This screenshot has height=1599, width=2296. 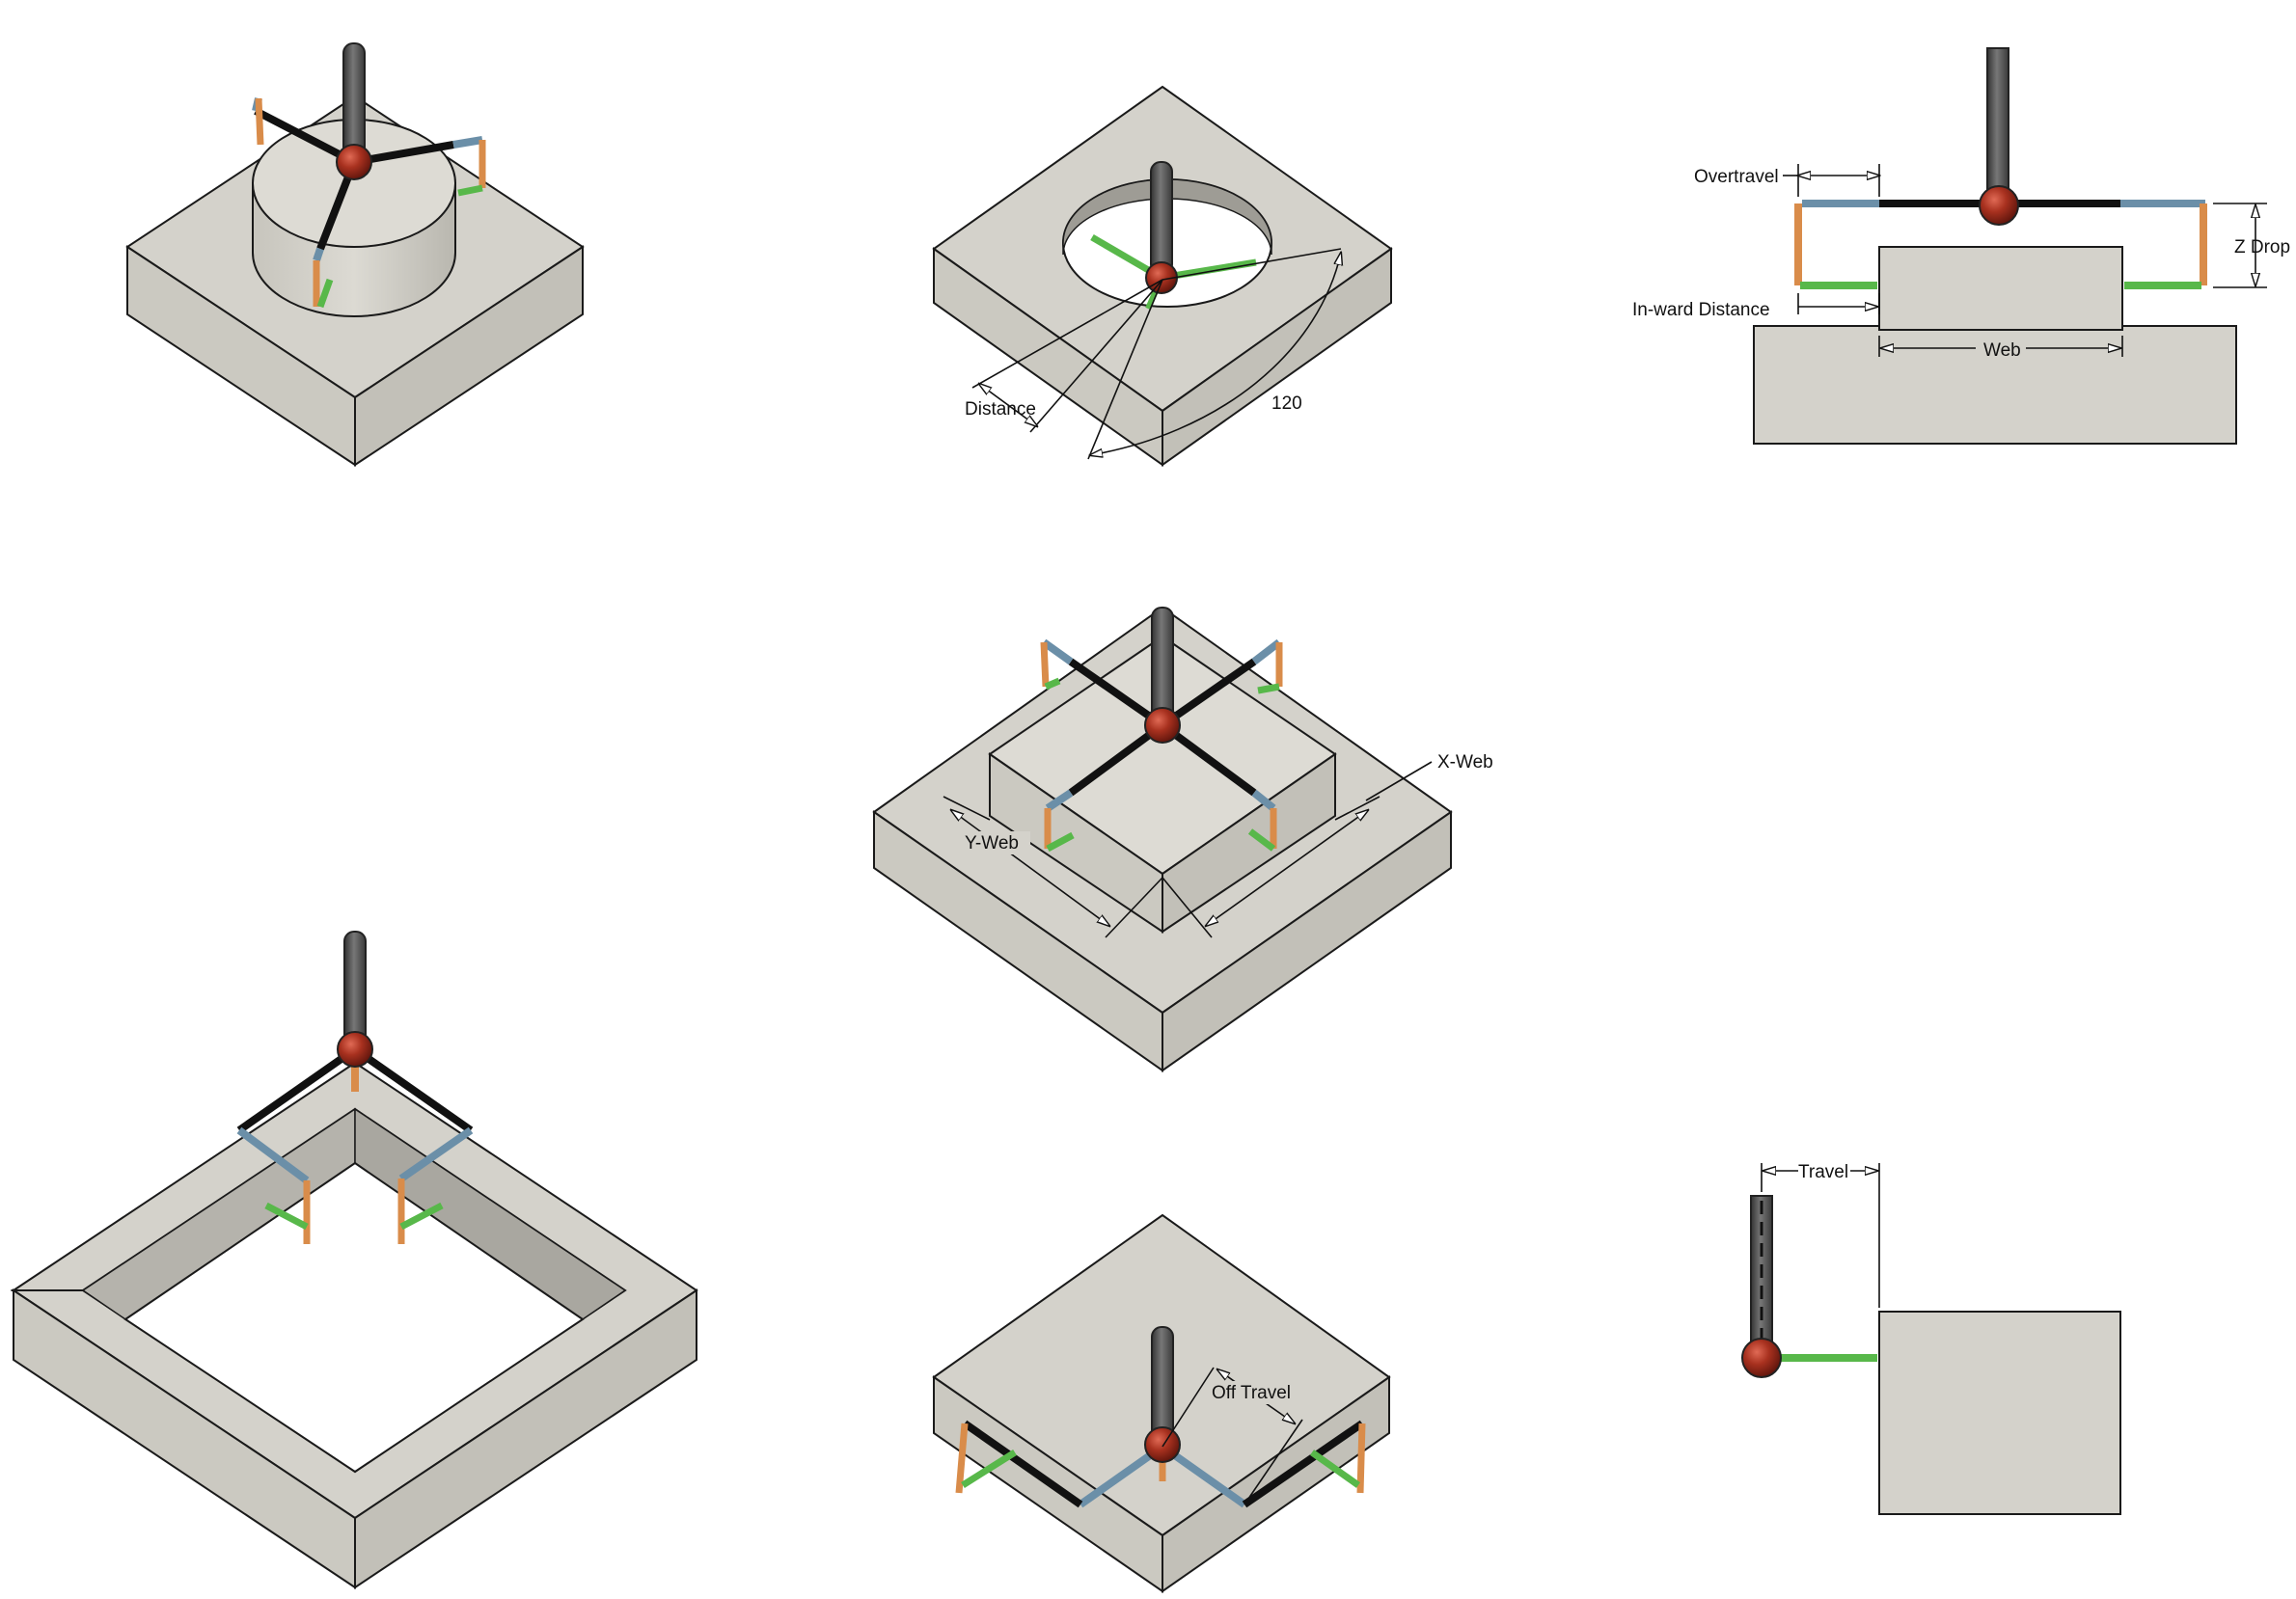 I want to click on x-web-label: X-Web, so click(x=1465, y=762).